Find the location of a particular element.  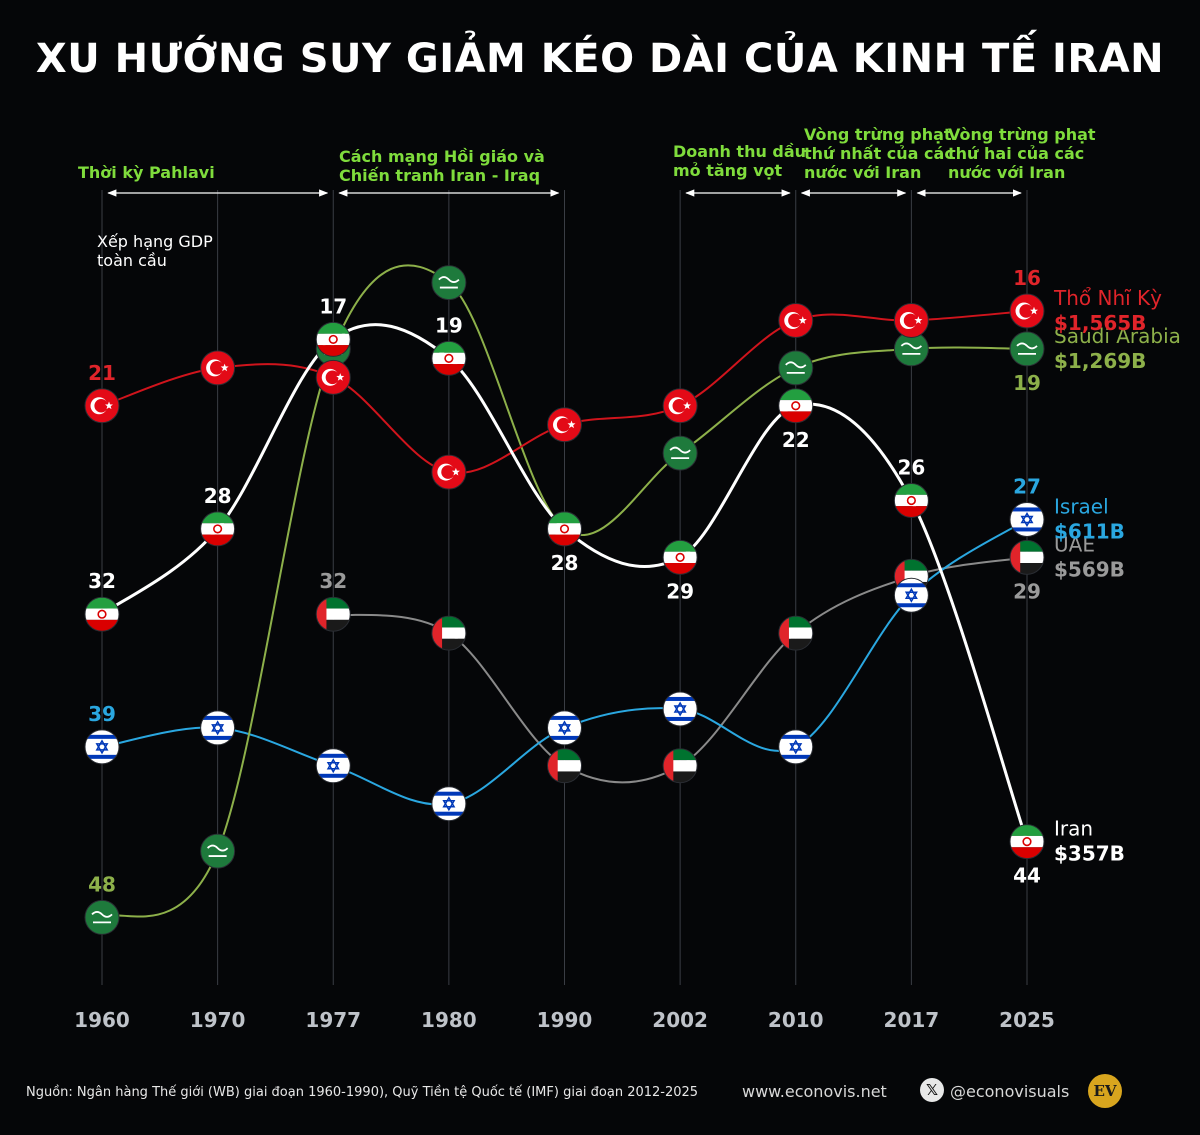

x-logo-icon: 𝕏 is located at coordinates (932, 1090).